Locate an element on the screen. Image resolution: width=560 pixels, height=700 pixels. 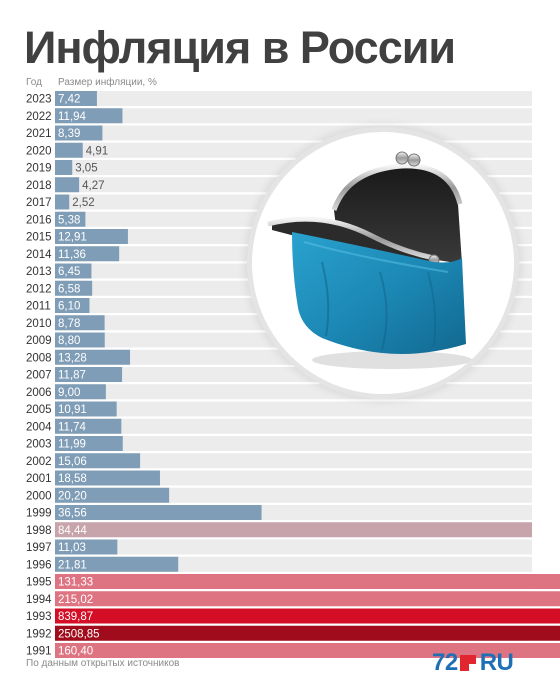
value-label: 11,74 is located at coordinates (72, 427).